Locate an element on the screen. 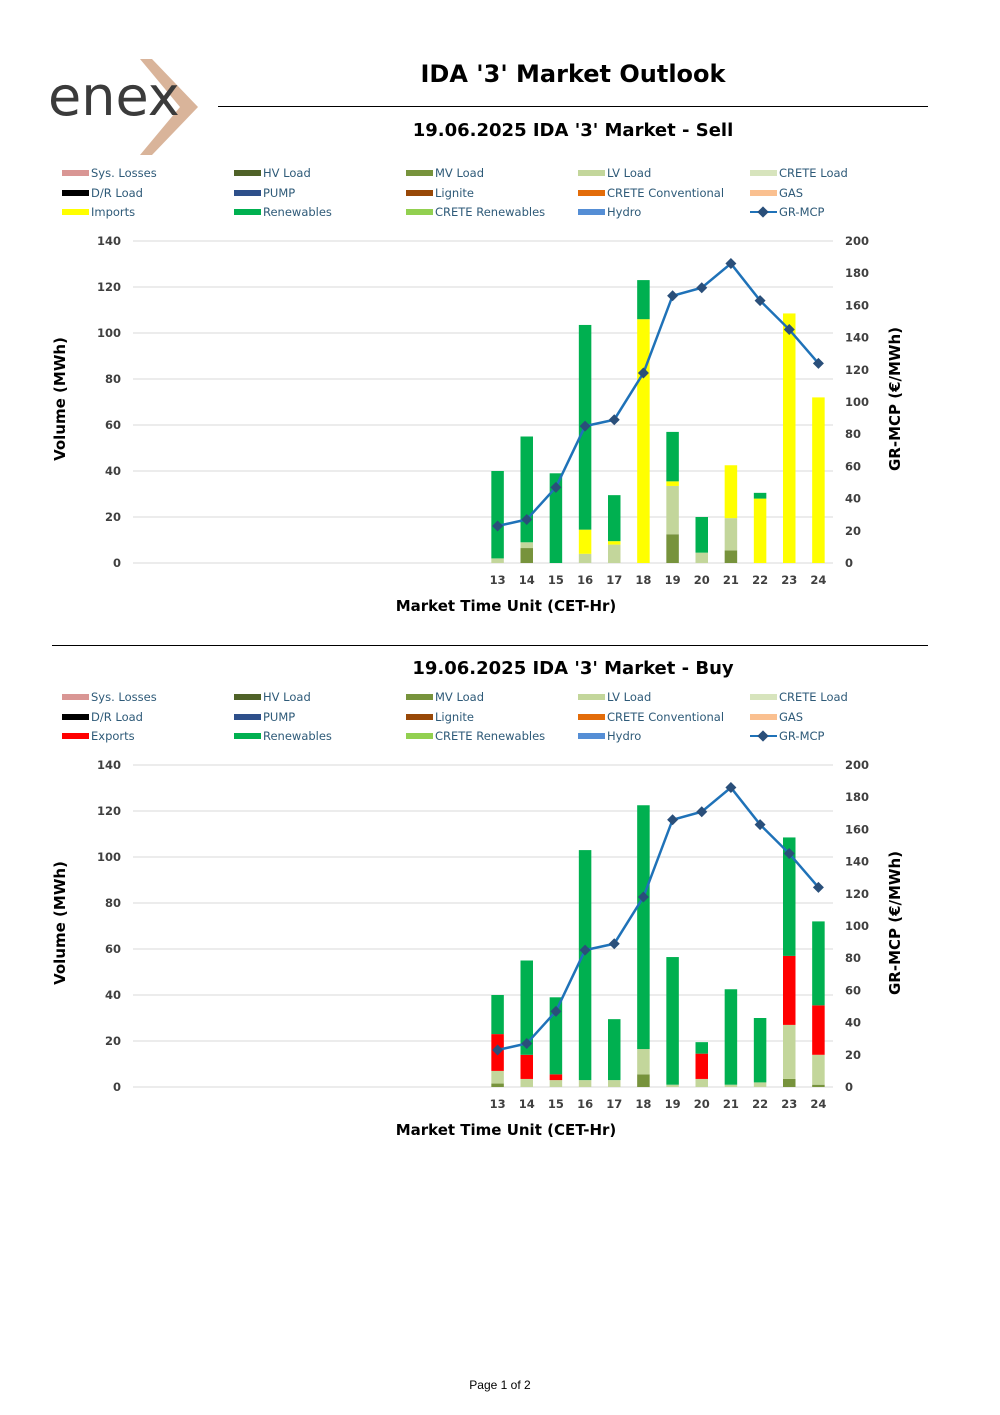 The width and height of the screenshot is (1000, 1415). sell-y-tick-label: 0 is located at coordinates (117, 563).